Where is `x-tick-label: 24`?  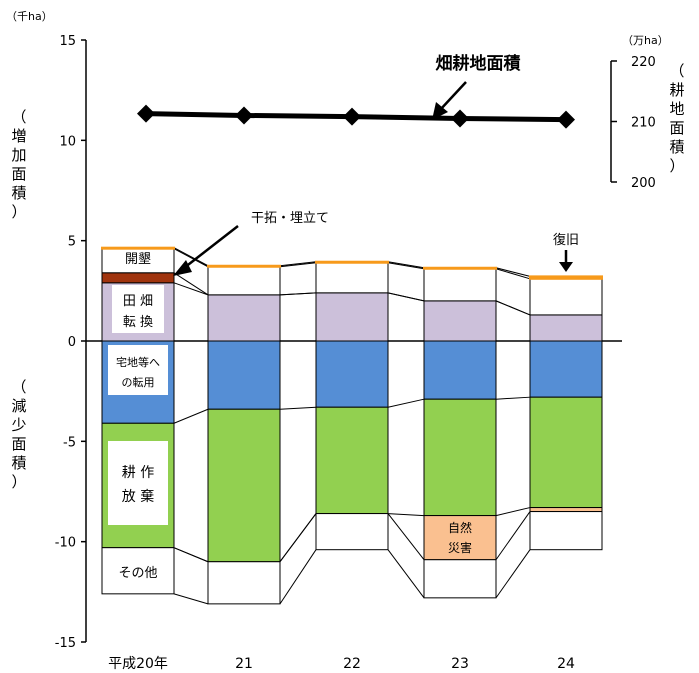 x-tick-label: 24 is located at coordinates (566, 664).